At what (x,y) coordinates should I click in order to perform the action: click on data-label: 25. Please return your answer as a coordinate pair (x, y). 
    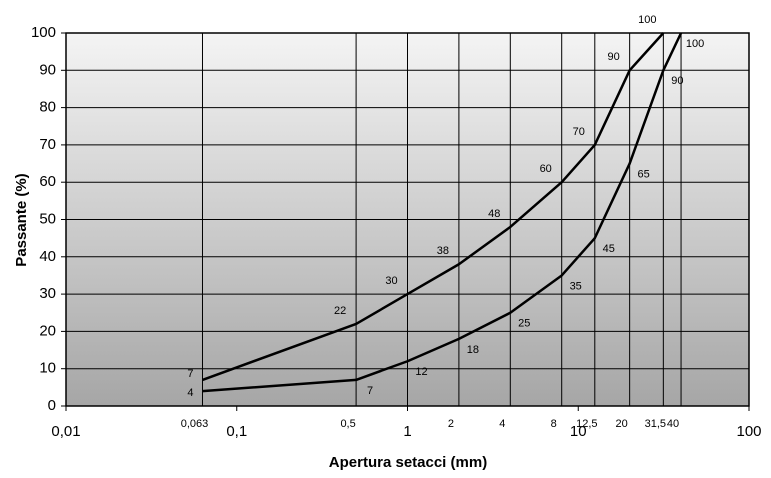
    Looking at the image, I should click on (524, 324).